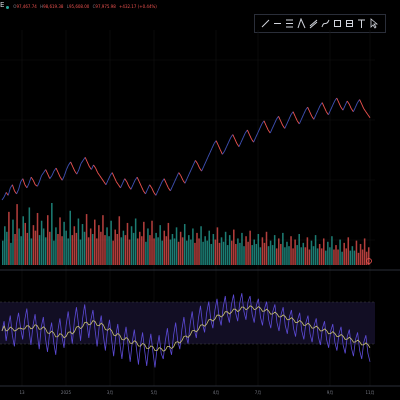 The height and width of the screenshot is (400, 400). What do you see at coordinates (277, 23) in the screenshot?
I see `horizontal-line-icon` at bounding box center [277, 23].